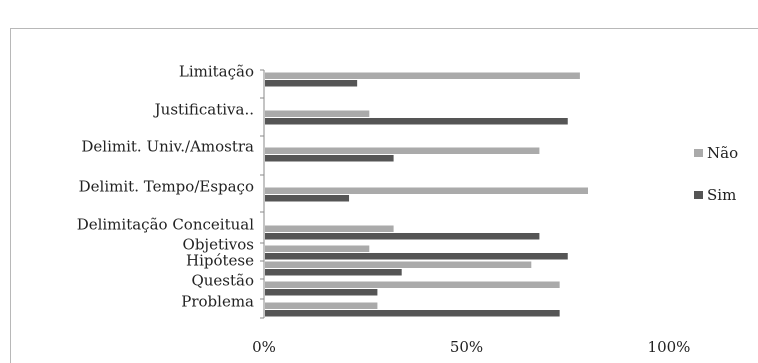 This screenshot has width=758, height=363. I want to click on bar-nao-objetivos, so click(317, 248).